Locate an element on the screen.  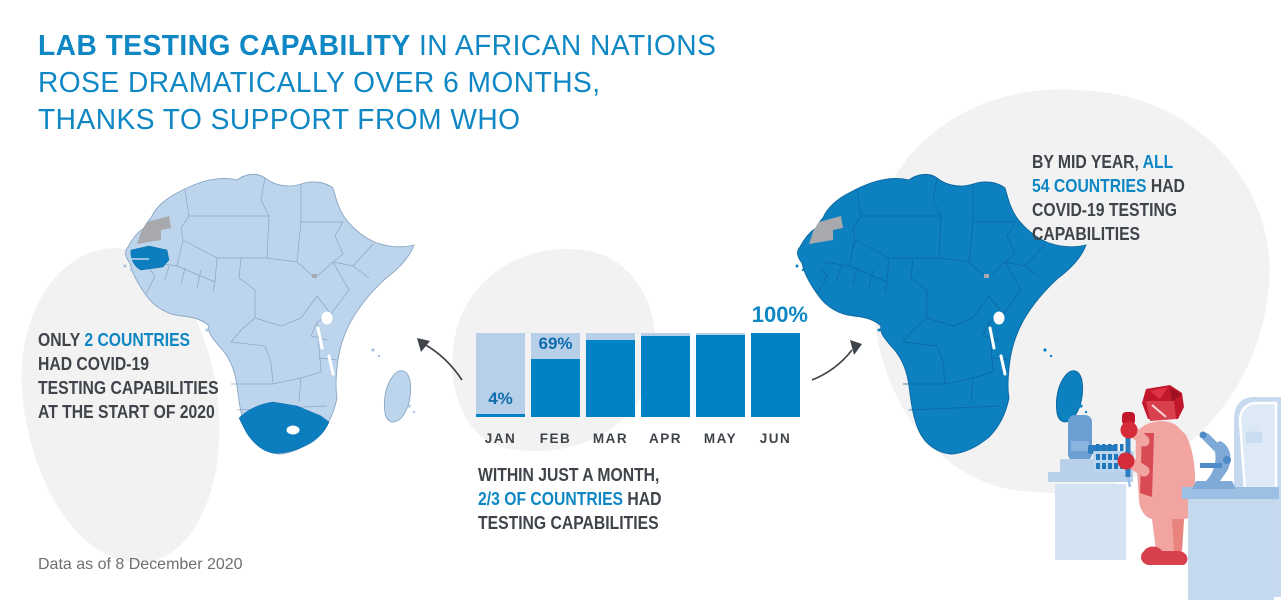
bar-chart: 100% 4% 69% JAN FEB MAR APR MAY JUN is located at coordinates (642, 373).